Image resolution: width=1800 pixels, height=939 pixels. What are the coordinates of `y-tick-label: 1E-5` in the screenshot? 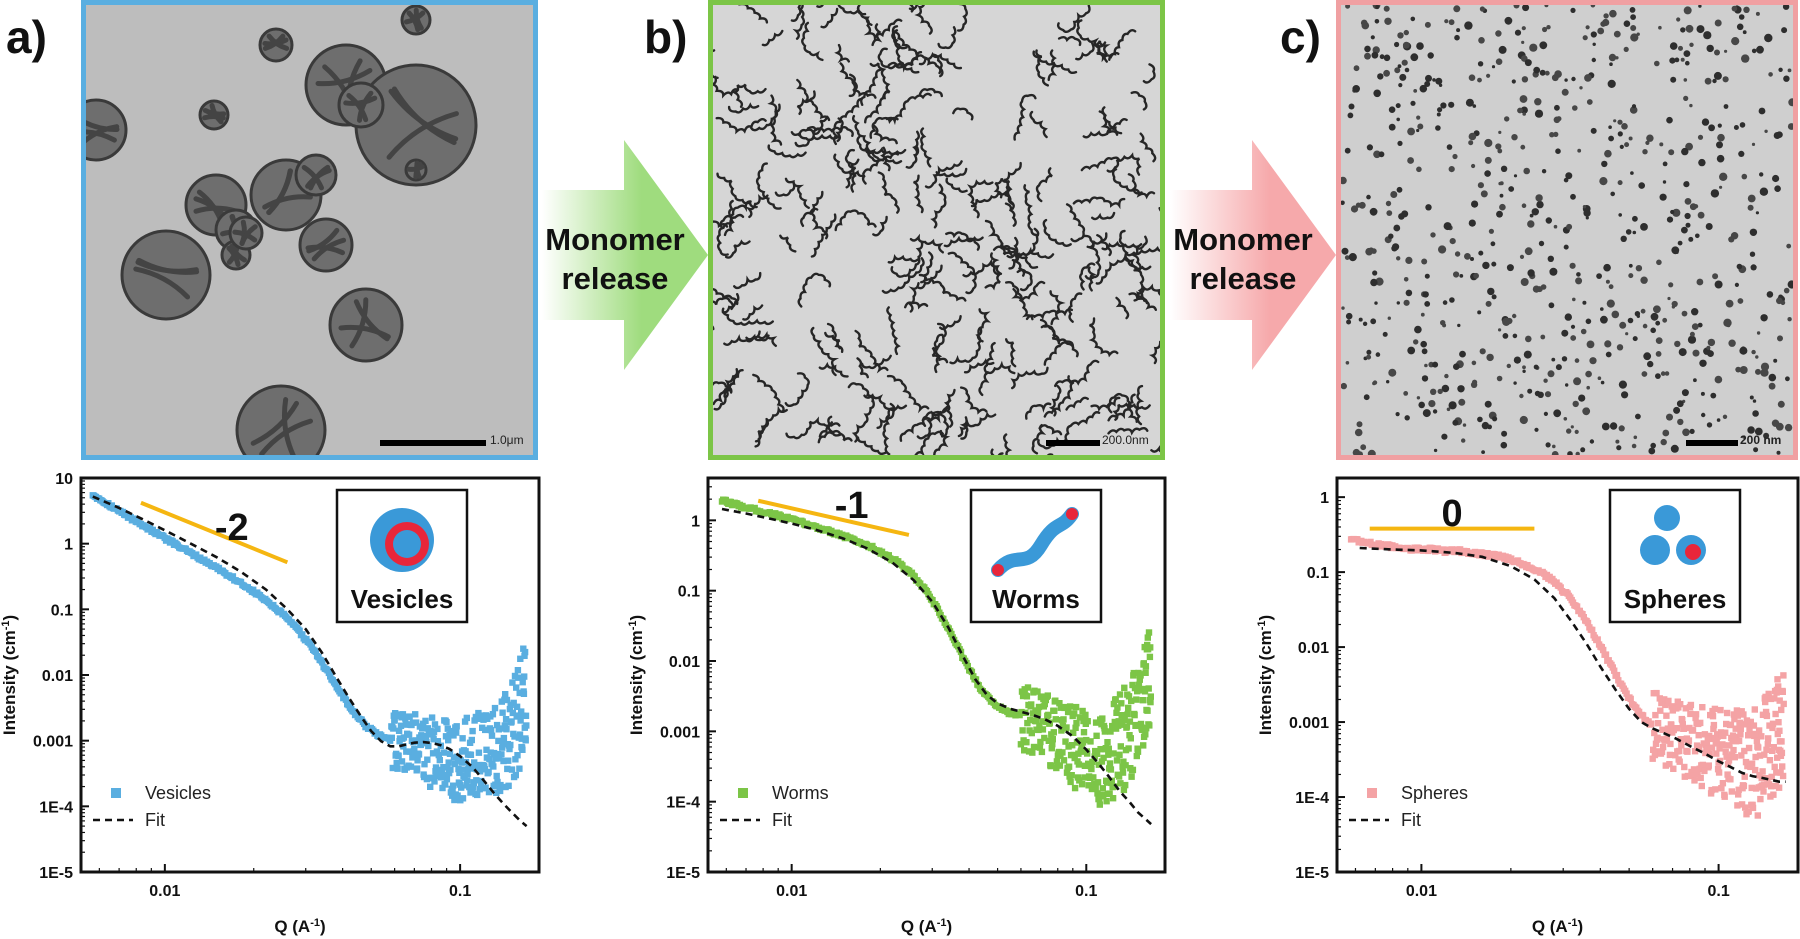 It's located at (56, 873).